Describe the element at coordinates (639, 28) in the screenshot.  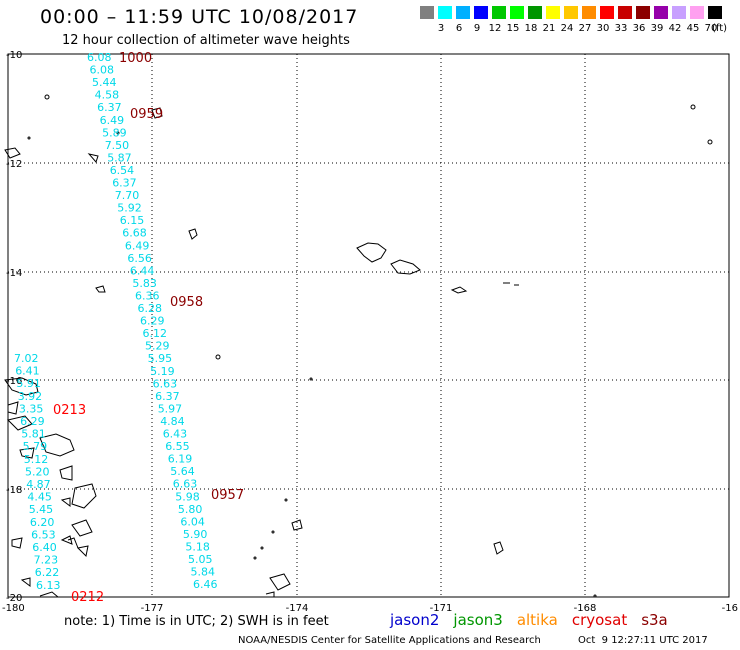
I see `color-legend-label: 36` at that location.